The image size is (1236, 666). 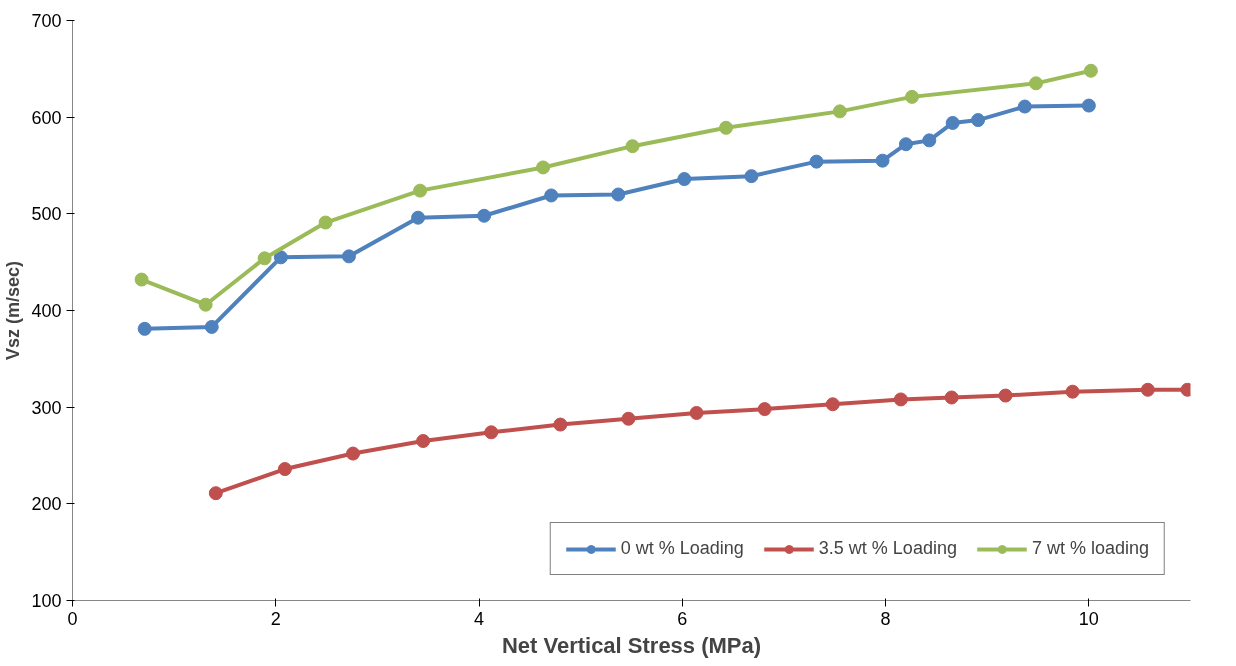 What do you see at coordinates (46, 407) in the screenshot?
I see `y-tick-label: 300` at bounding box center [46, 407].